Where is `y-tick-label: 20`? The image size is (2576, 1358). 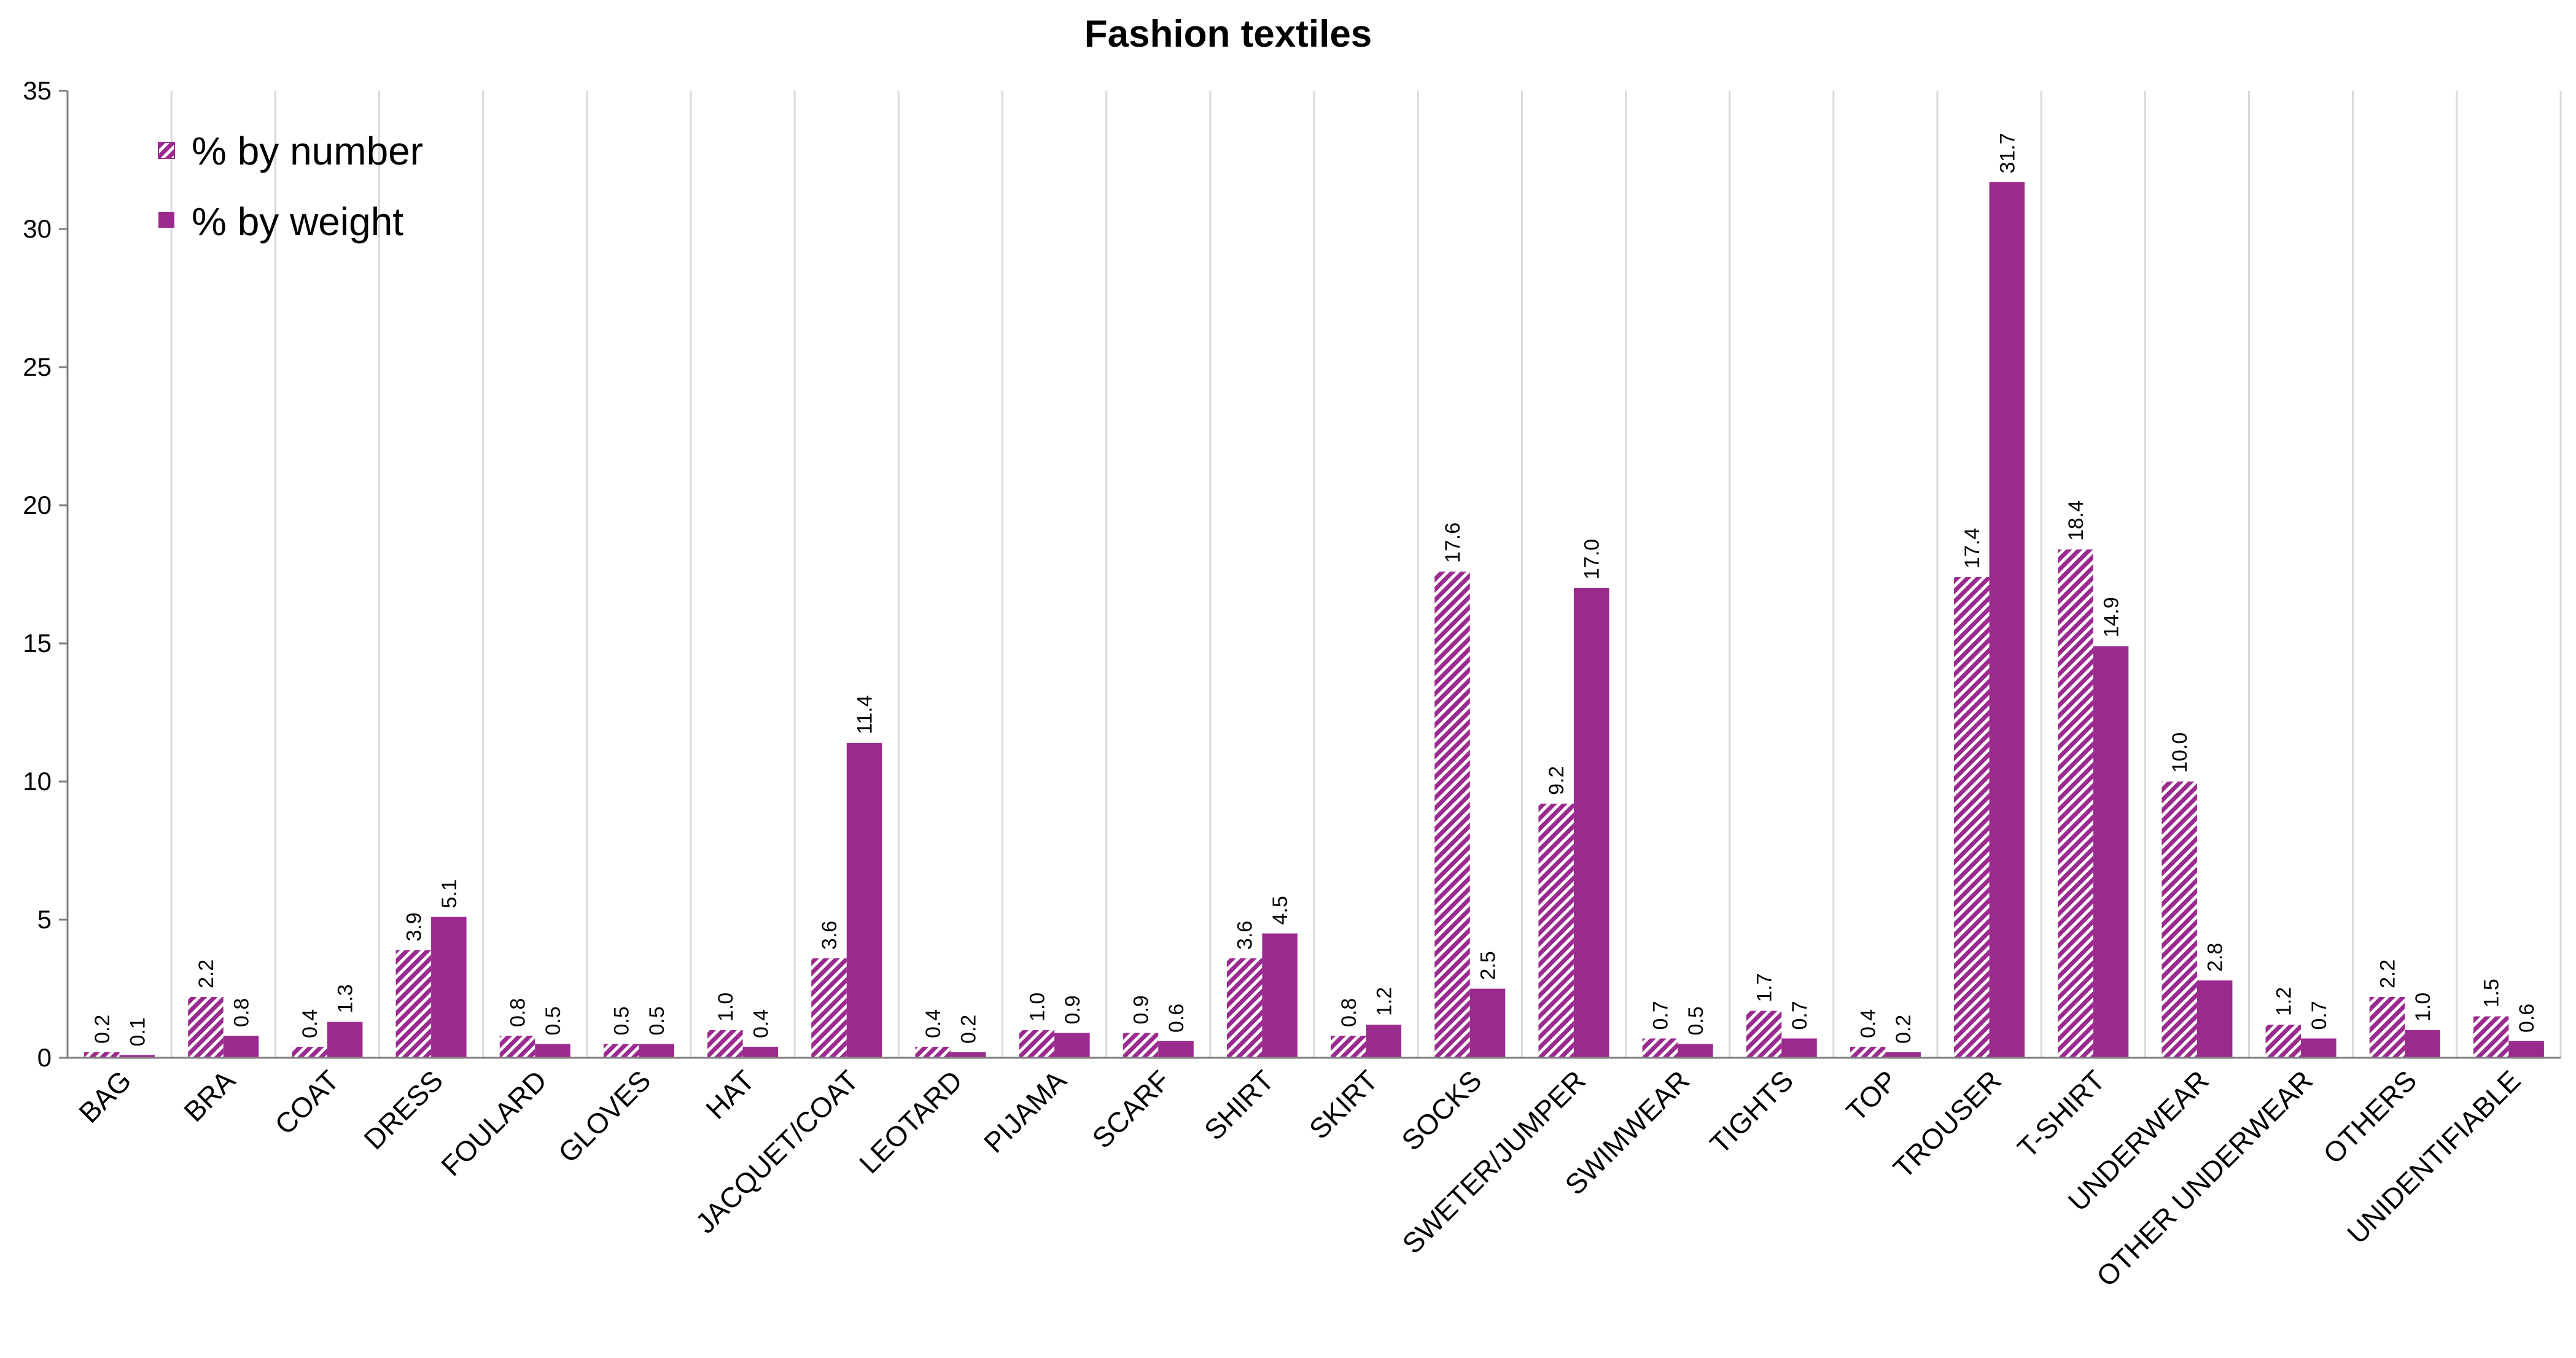
y-tick-label: 20 is located at coordinates (37, 505).